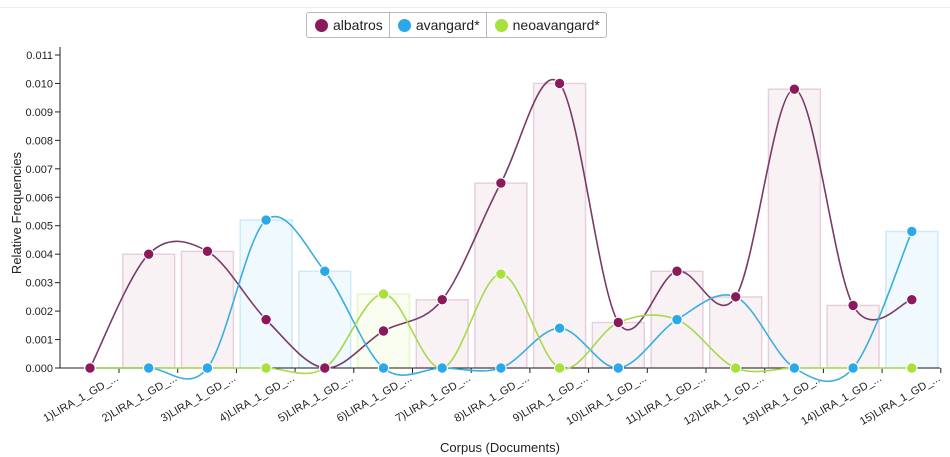 Image resolution: width=950 pixels, height=457 pixels. I want to click on legend-item-albatros: albatros, so click(348, 25).